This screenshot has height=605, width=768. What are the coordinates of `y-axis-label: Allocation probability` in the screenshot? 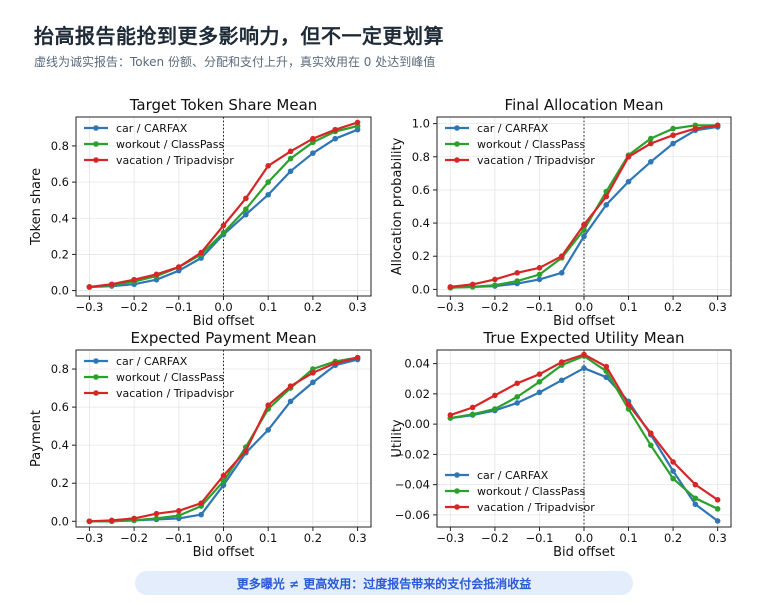 It's located at (397, 206).